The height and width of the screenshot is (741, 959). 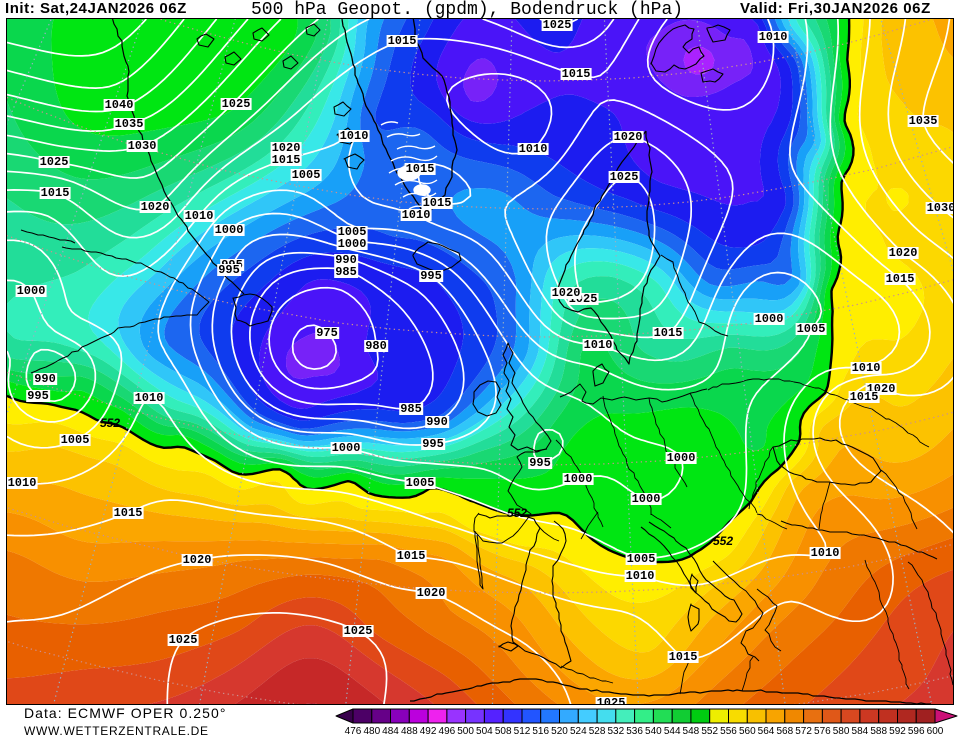 I want to click on svg-text: 548, so click(x=691, y=731).